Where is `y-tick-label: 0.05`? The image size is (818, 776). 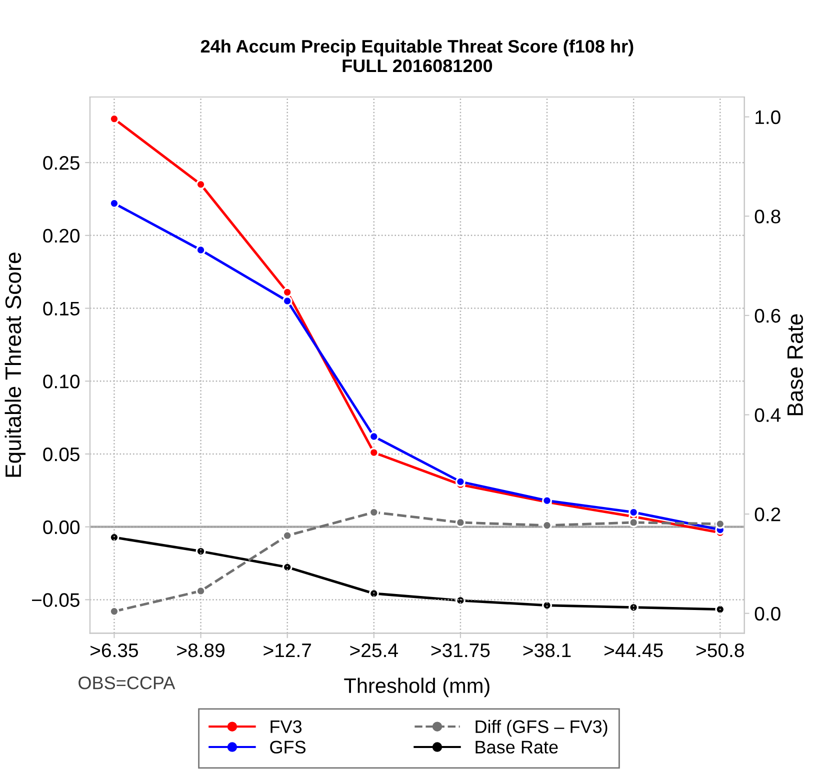 y-tick-label: 0.05 is located at coordinates (61, 454).